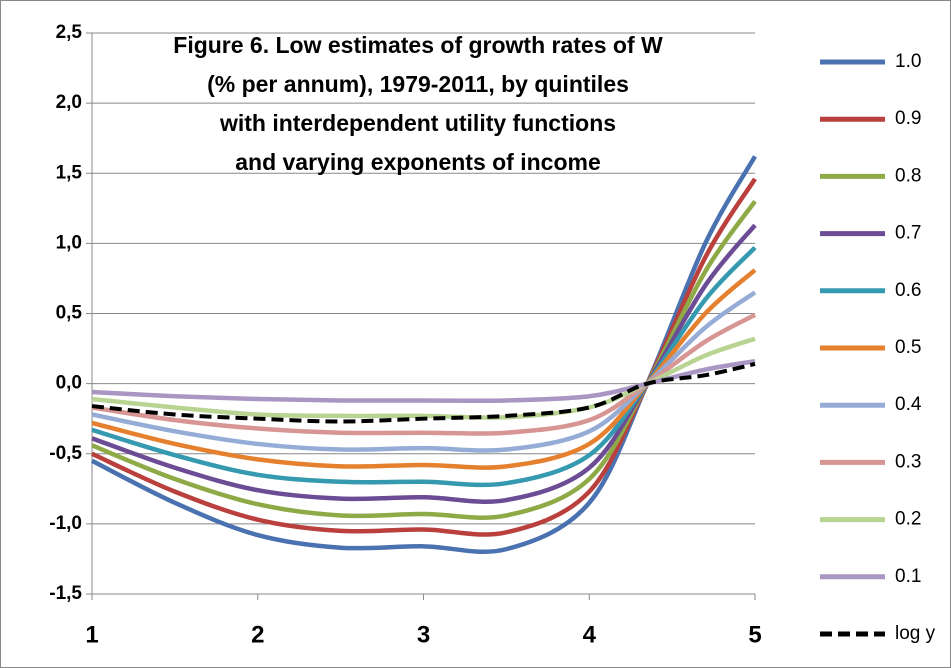  What do you see at coordinates (69, 383) in the screenshot?
I see `y-tick-label: 0,0` at bounding box center [69, 383].